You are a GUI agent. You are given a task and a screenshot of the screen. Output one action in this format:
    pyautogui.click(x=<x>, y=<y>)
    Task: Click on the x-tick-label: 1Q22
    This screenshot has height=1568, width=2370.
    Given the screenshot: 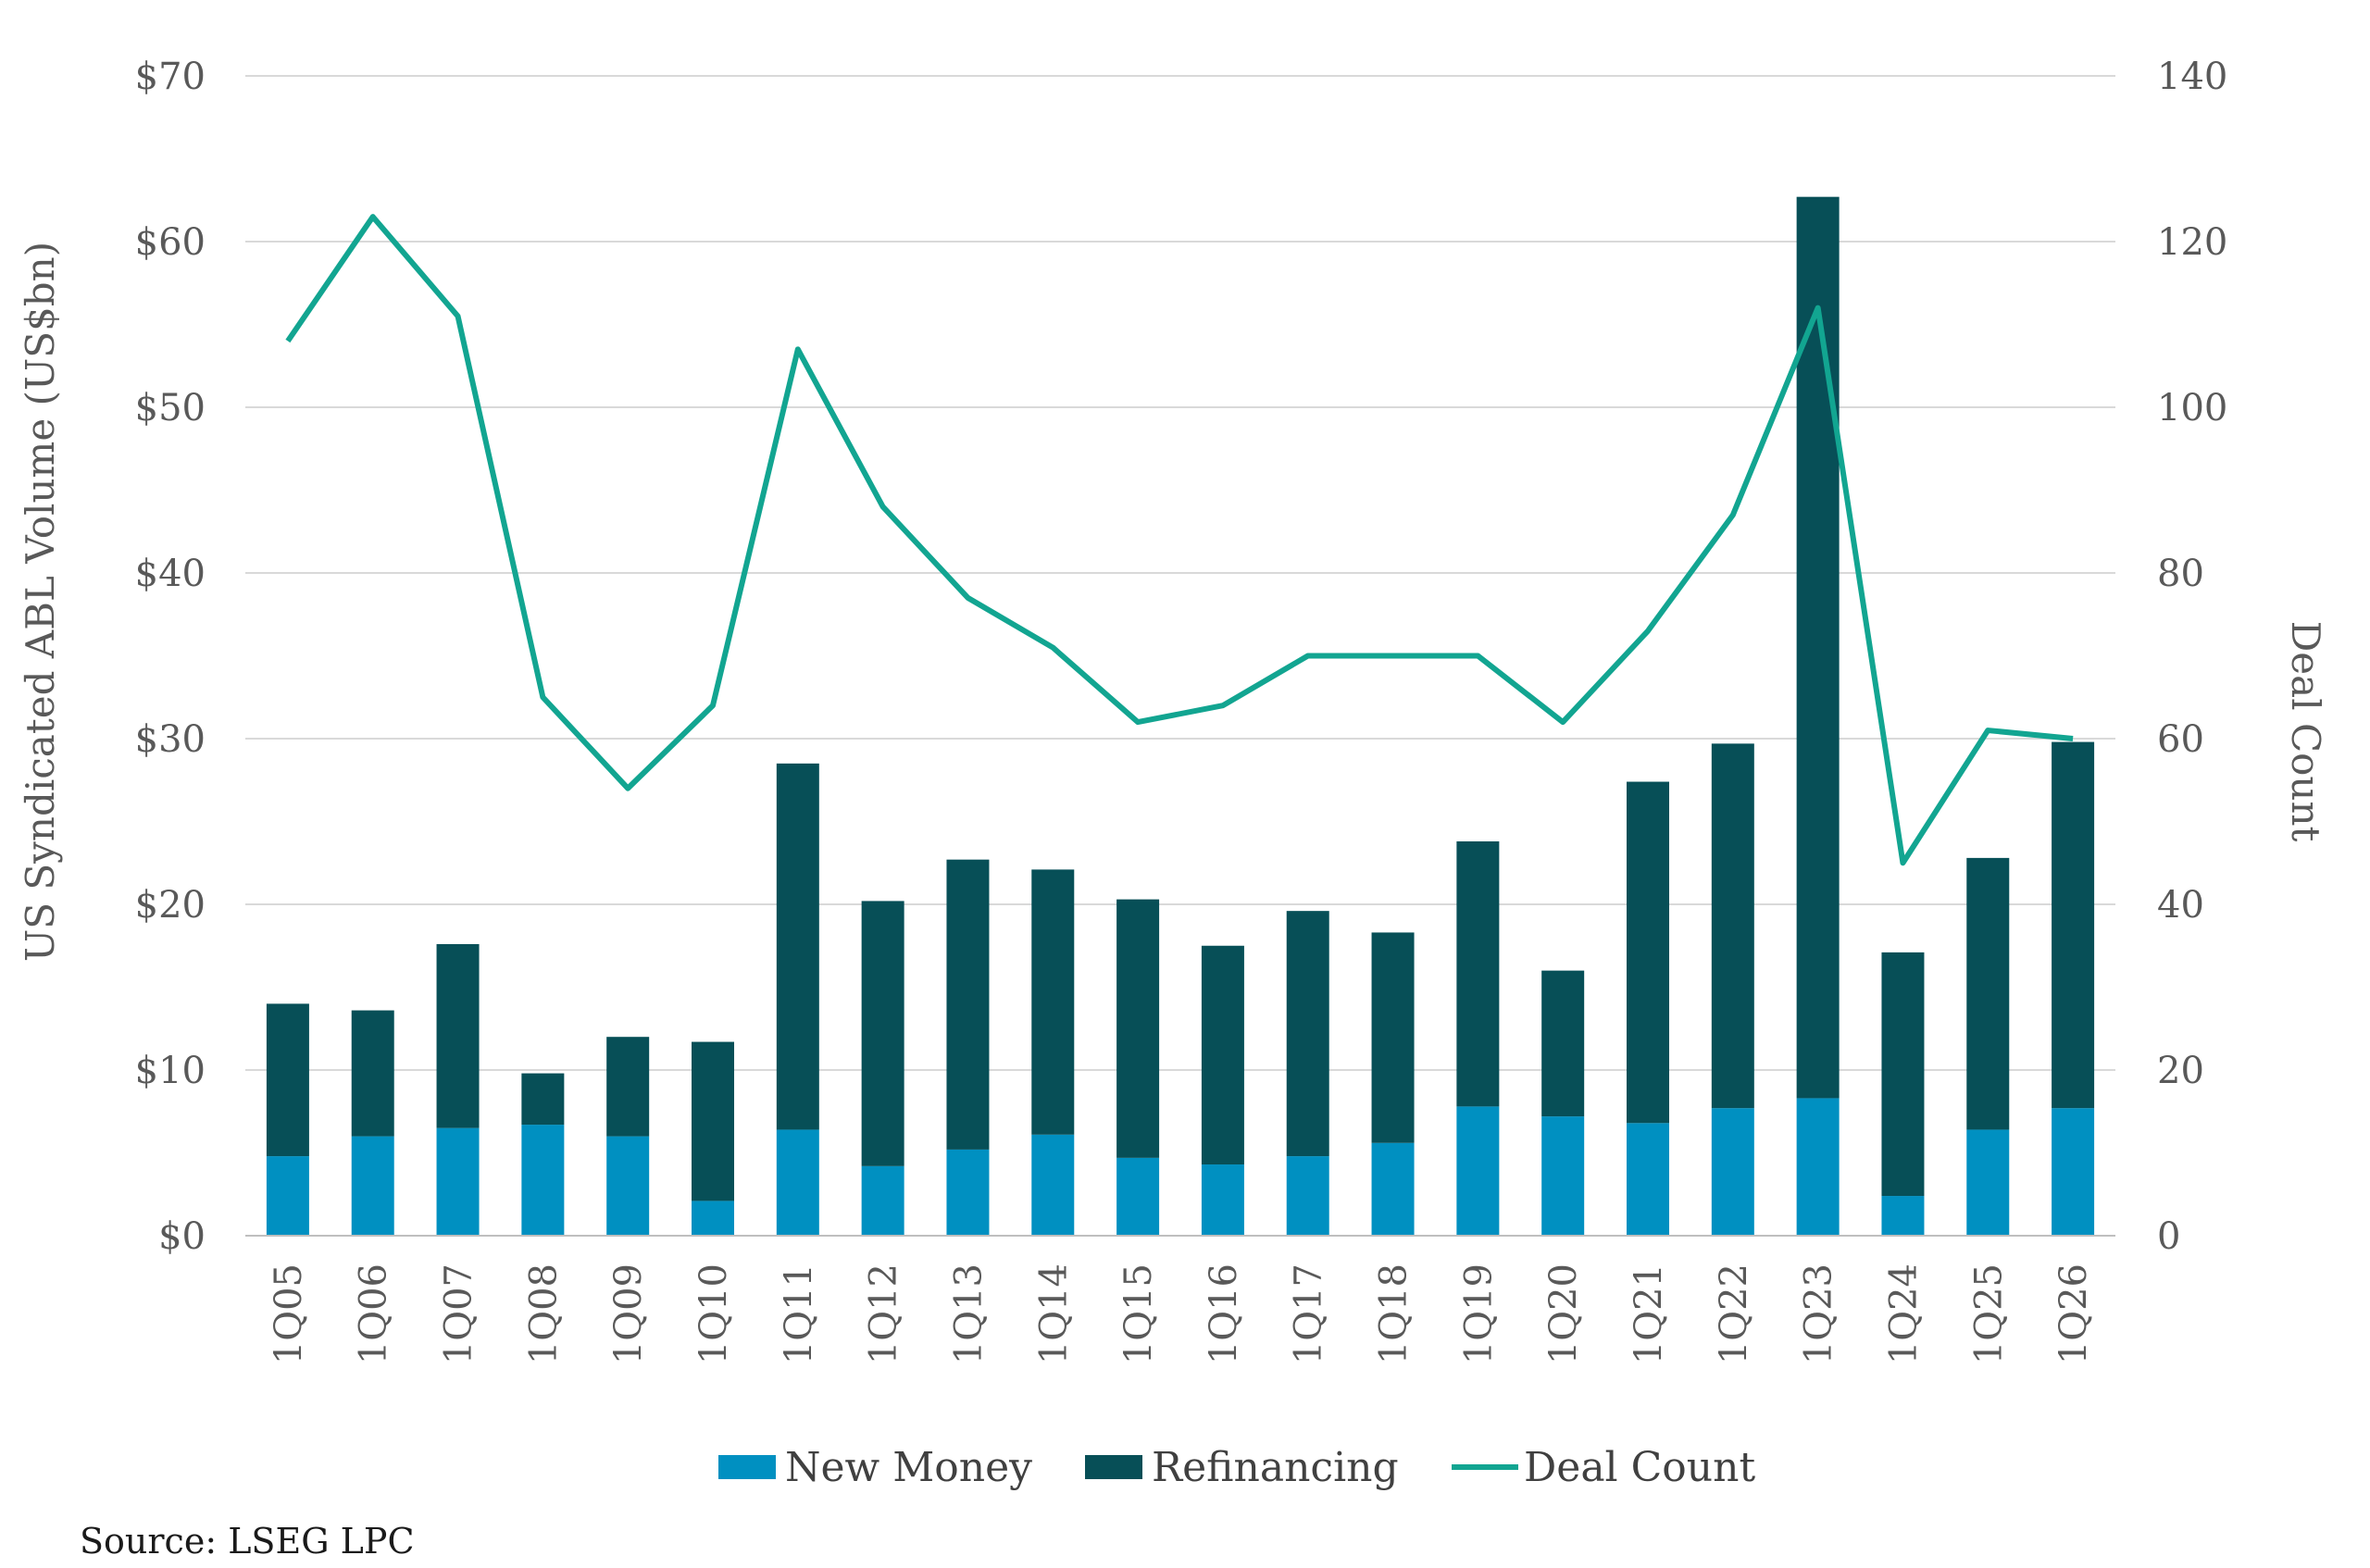 What is the action you would take?
    pyautogui.click(x=1734, y=1313)
    